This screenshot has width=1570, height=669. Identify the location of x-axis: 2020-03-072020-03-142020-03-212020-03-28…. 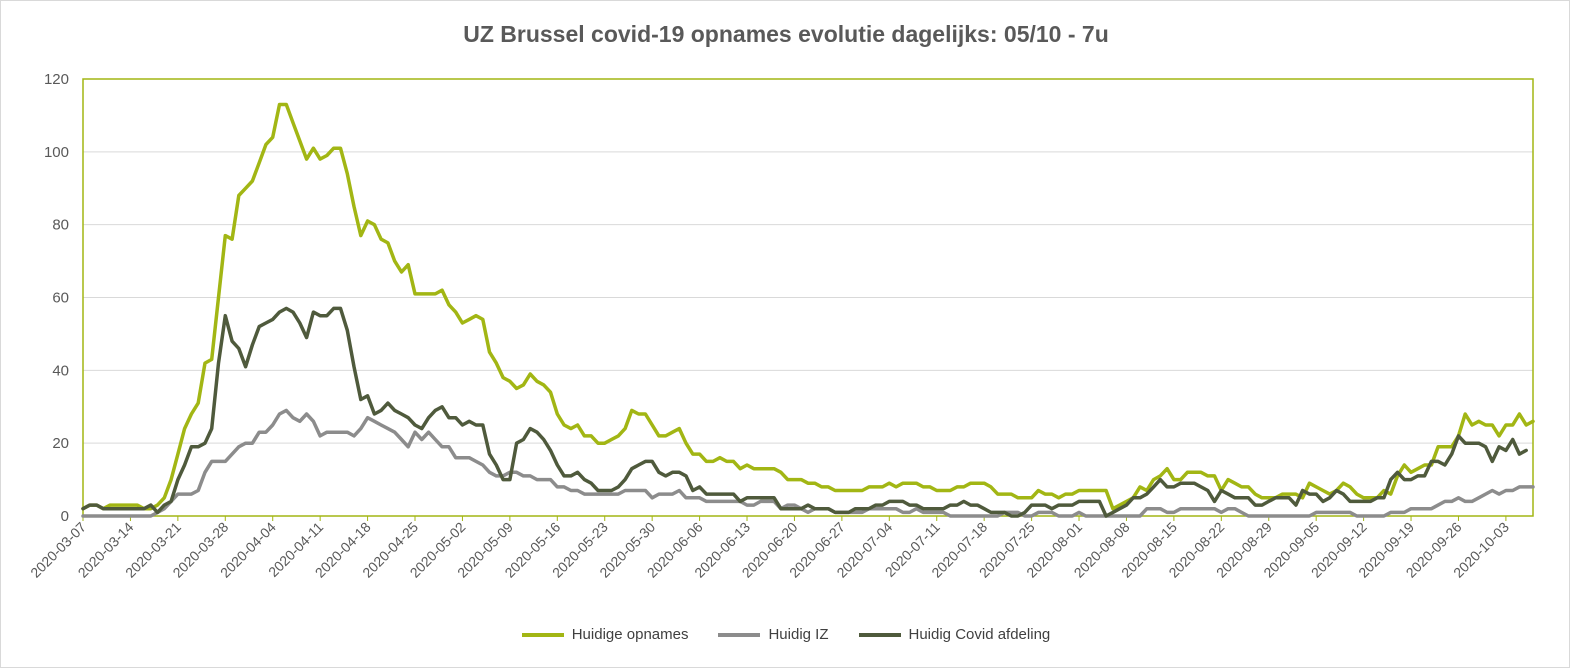
(769, 548).